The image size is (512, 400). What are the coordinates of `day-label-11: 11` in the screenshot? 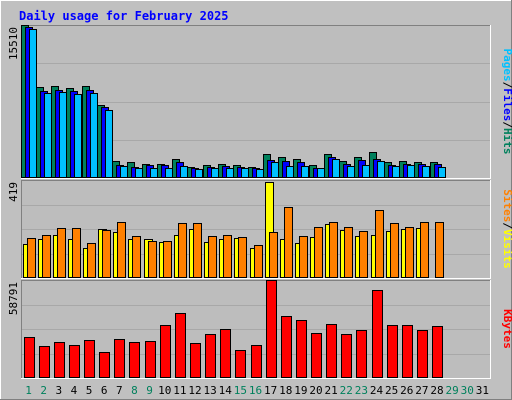 It's located at (179, 390).